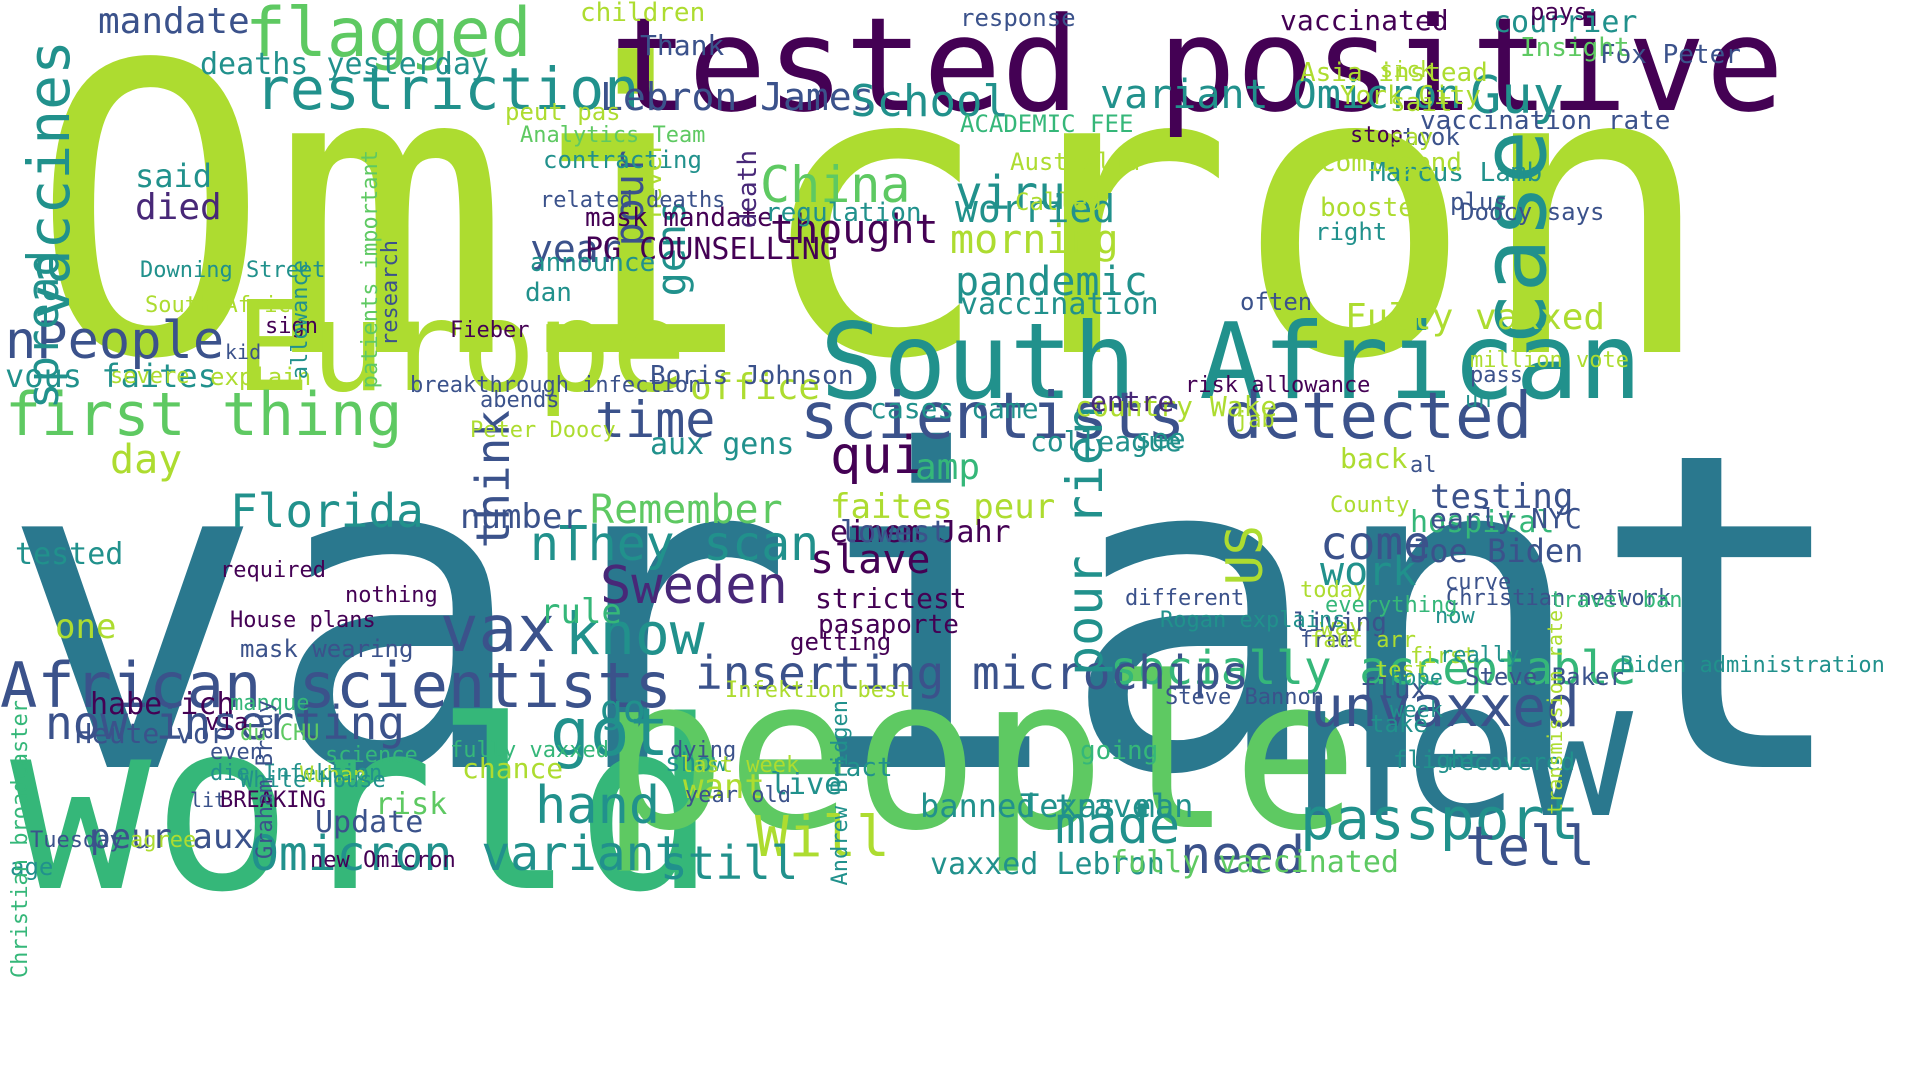 The height and width of the screenshot is (1080, 1920). I want to click on word-analytics-team: Analytics Team, so click(613, 135).